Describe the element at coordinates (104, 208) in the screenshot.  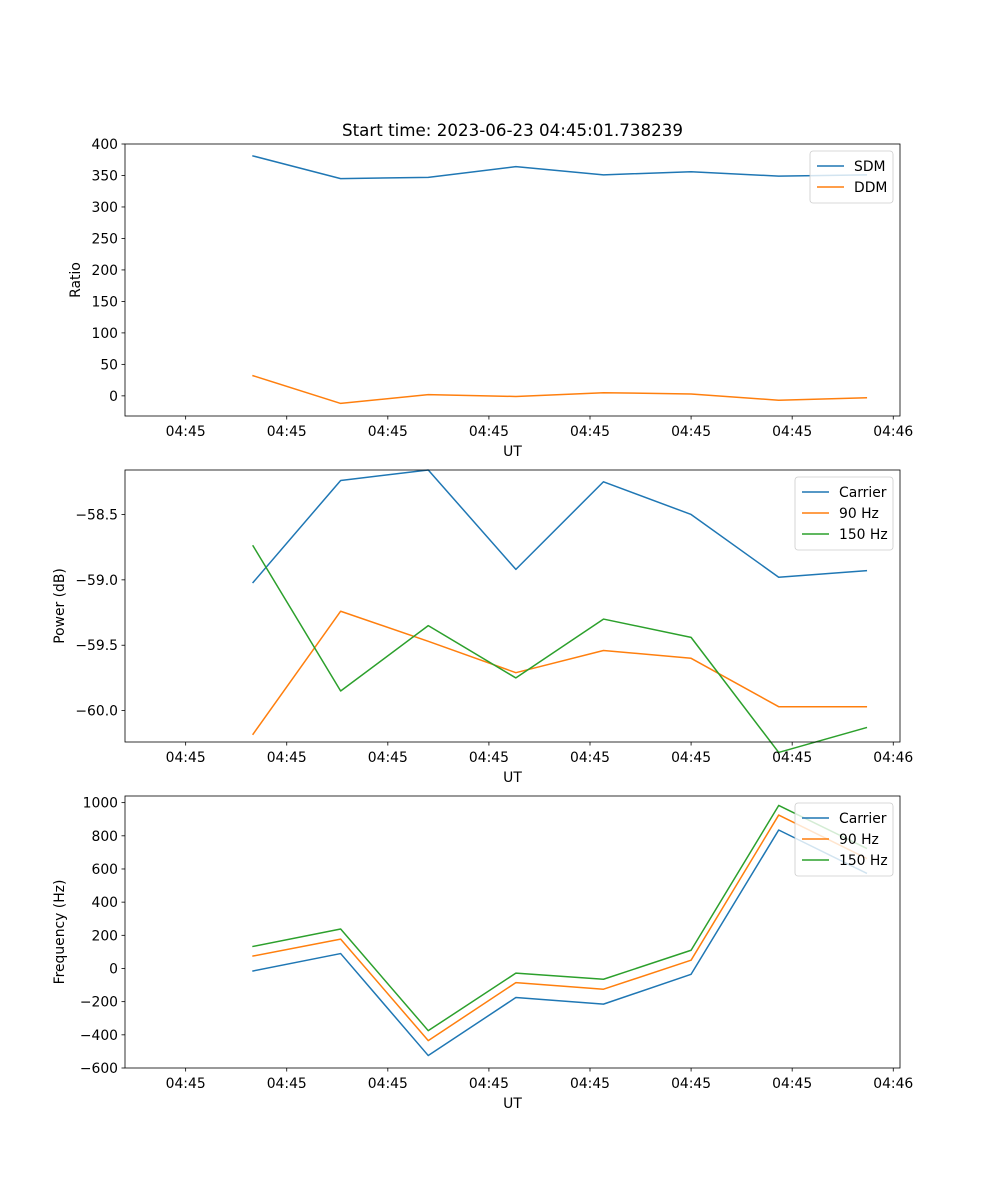
I see `y-tick-label: 300` at that location.